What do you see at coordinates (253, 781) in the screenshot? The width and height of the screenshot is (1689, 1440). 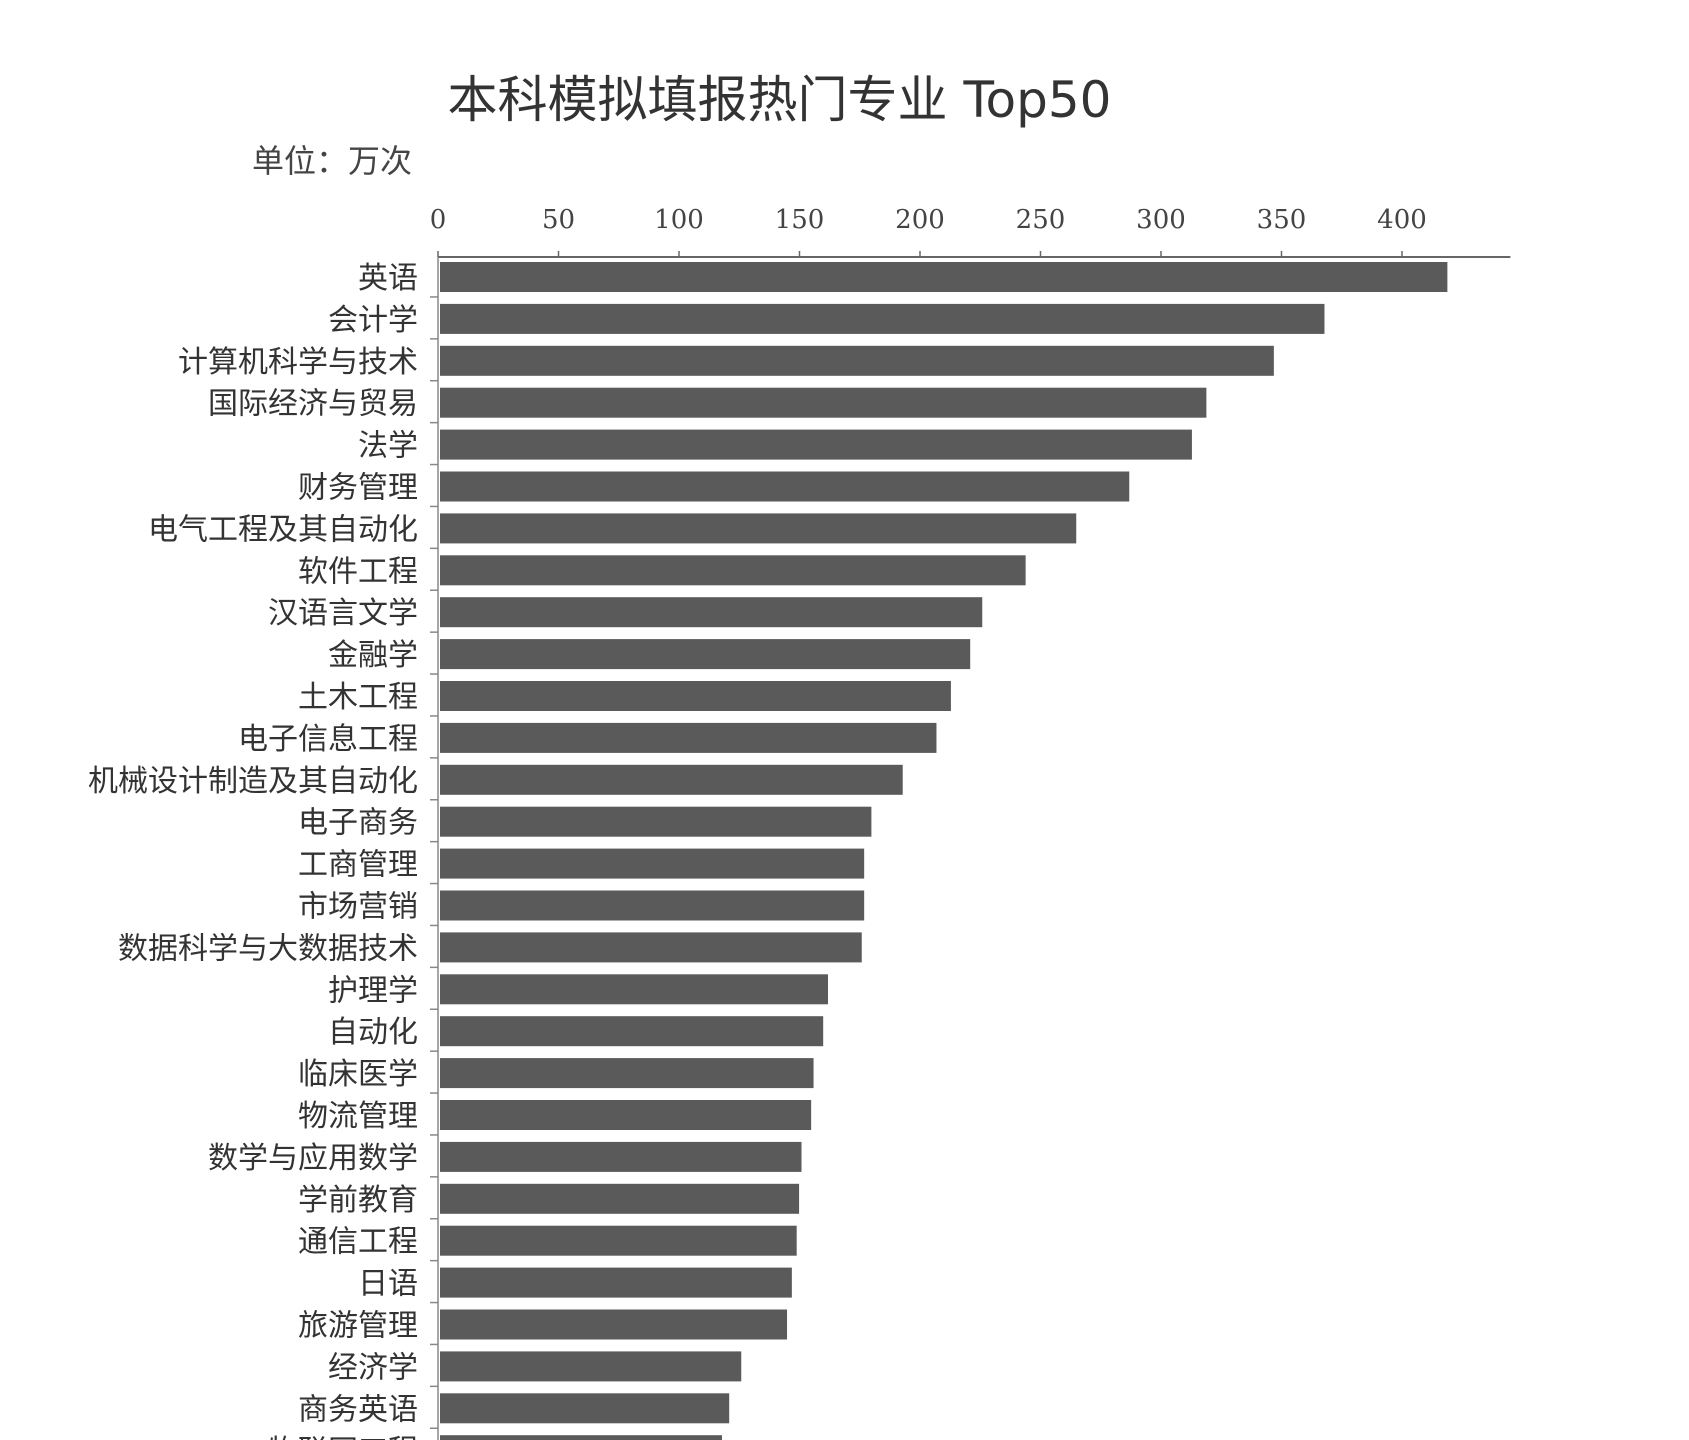 I see `category-label: 机械设计制造及其自动化` at bounding box center [253, 781].